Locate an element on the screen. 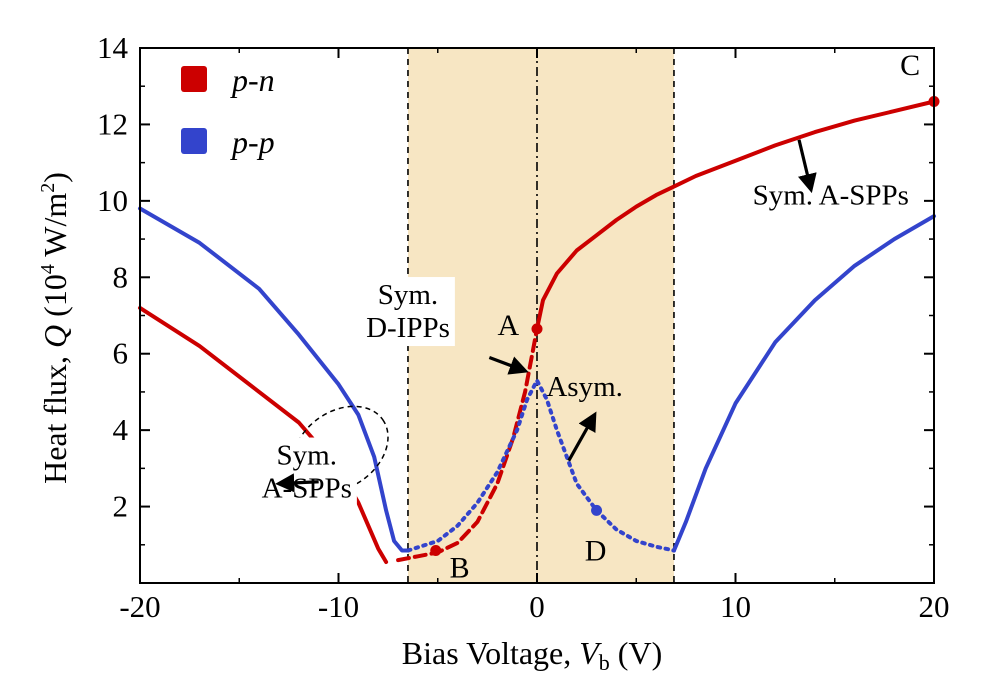  annotation-3-line-1: A-SPPs is located at coordinates (307, 489).